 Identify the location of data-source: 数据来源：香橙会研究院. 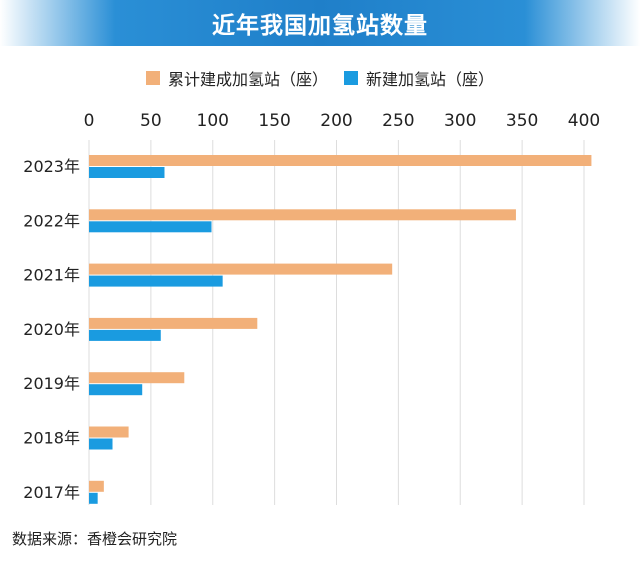
(95, 539).